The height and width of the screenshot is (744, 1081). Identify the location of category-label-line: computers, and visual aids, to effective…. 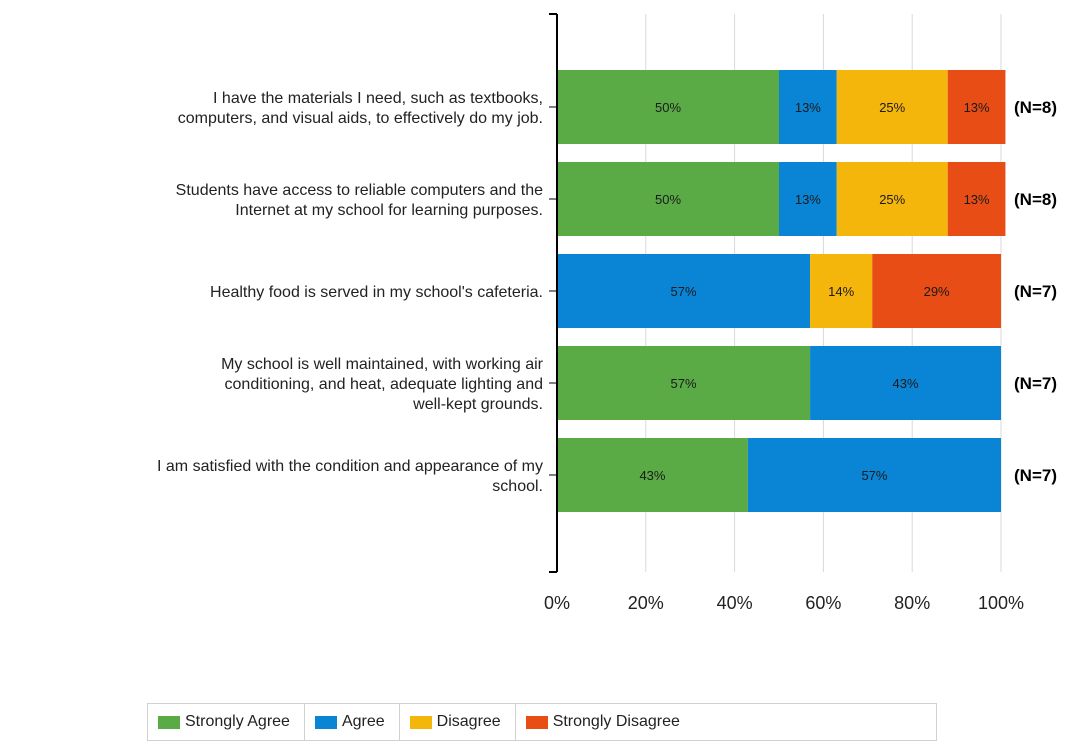
(360, 118).